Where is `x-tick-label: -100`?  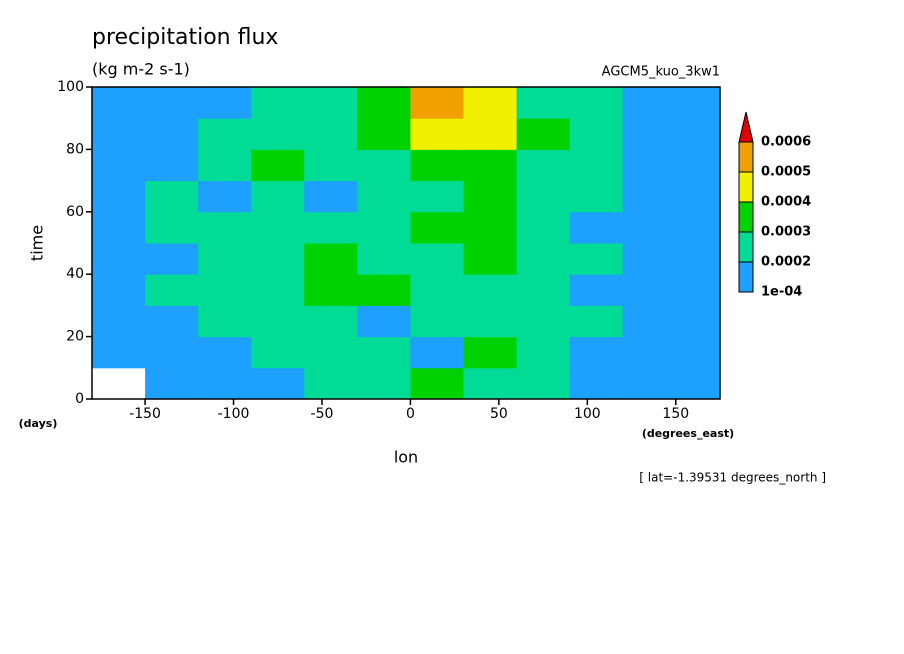
x-tick-label: -100 is located at coordinates (234, 414).